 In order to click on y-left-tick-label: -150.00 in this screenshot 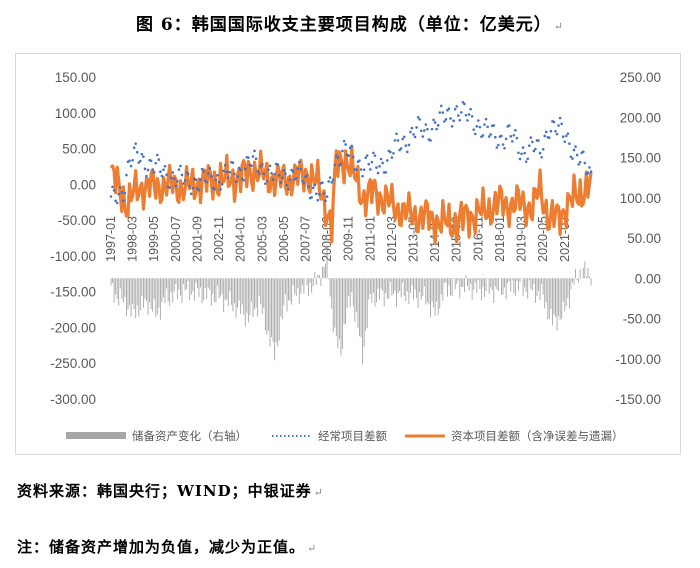, I will do `click(73, 292)`.